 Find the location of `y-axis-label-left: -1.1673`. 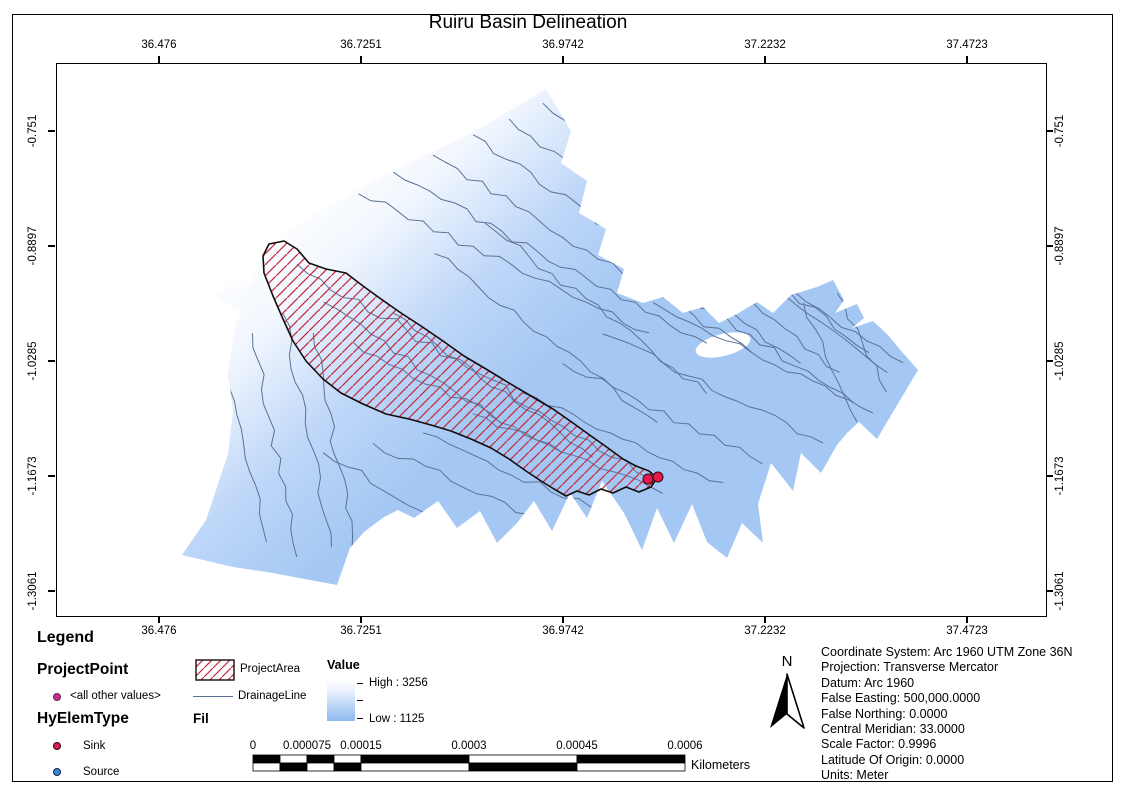

y-axis-label-left: -1.1673 is located at coordinates (33, 476).